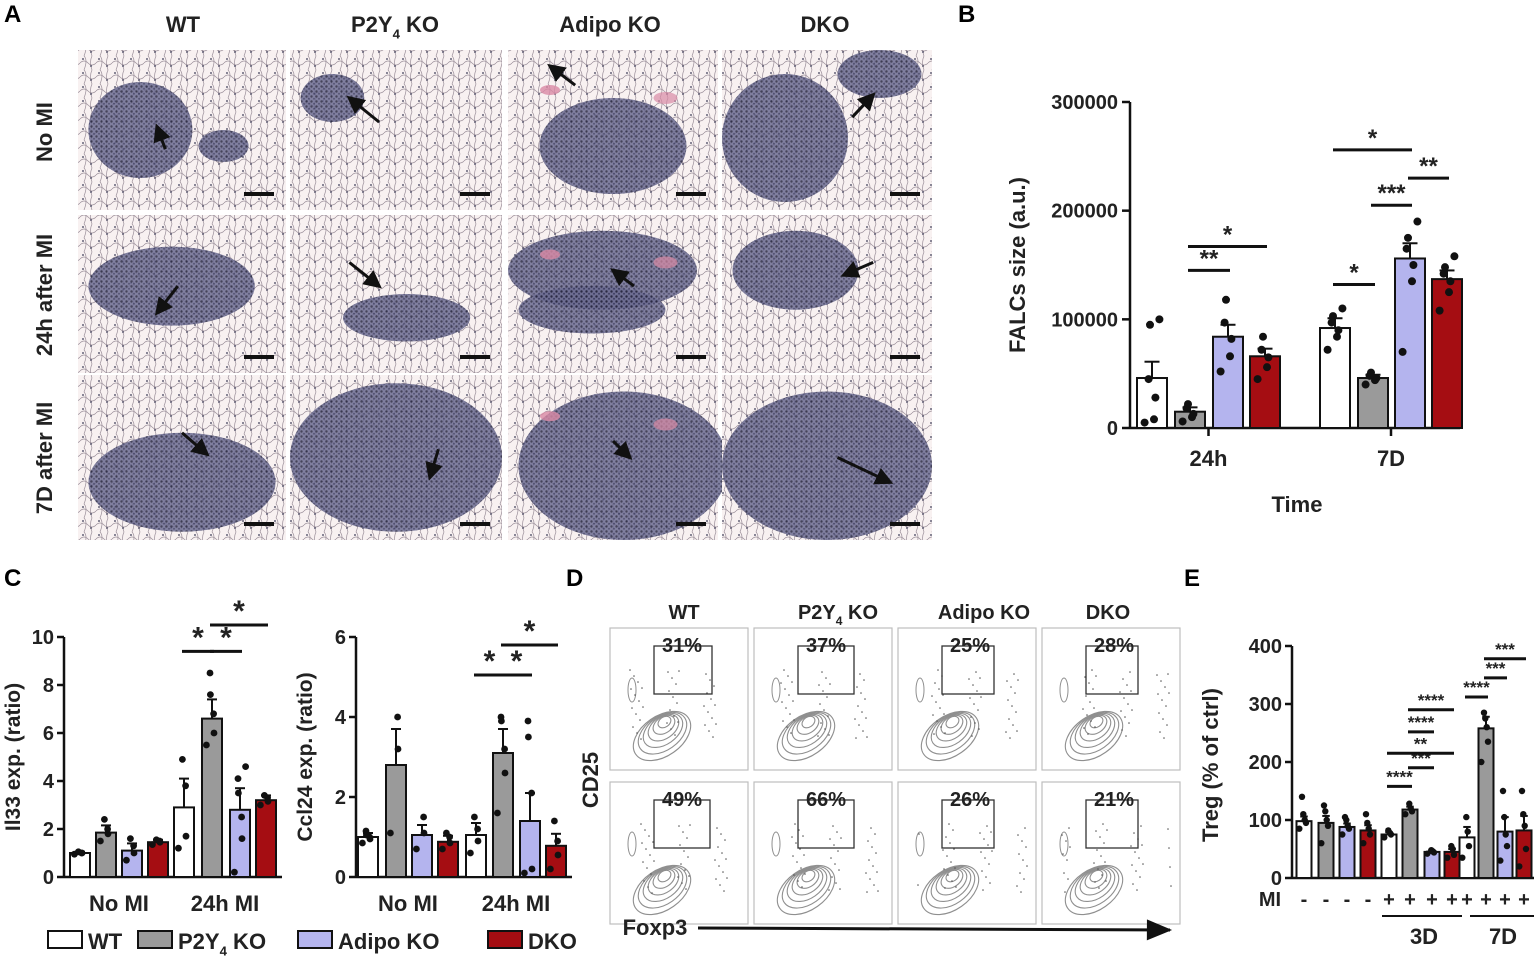 The width and height of the screenshot is (1536, 961). Describe the element at coordinates (679, 853) in the screenshot. I see `flow-plot-1-0: 49%` at that location.